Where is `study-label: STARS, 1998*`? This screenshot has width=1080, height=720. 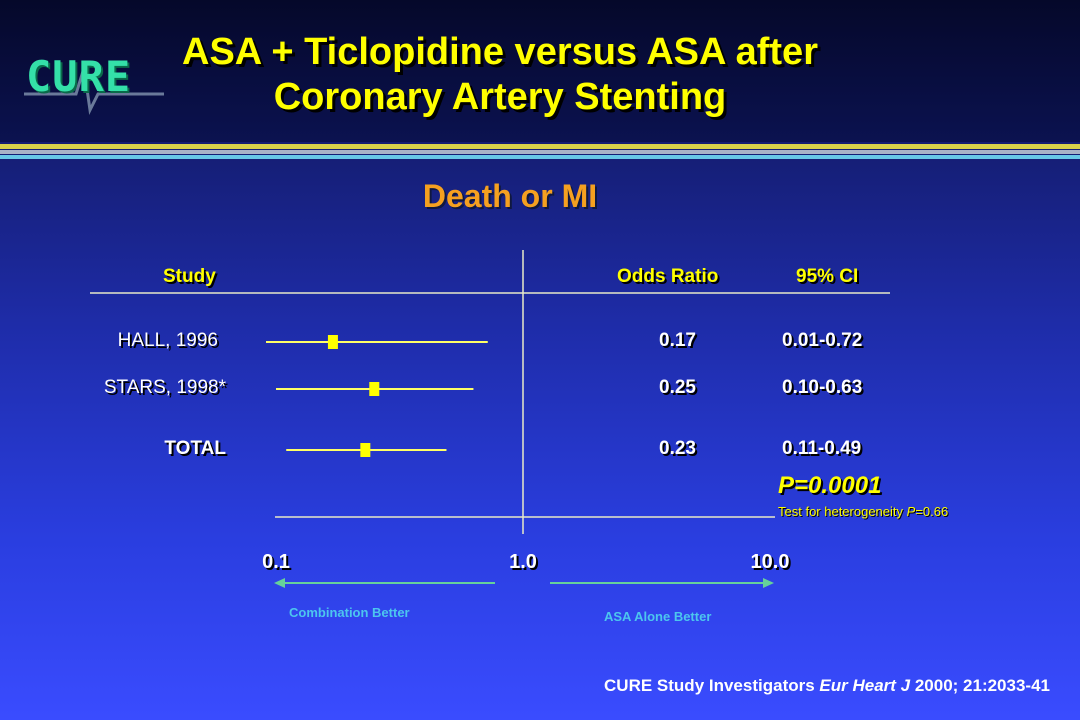 study-label: STARS, 1998* is located at coordinates (164, 387).